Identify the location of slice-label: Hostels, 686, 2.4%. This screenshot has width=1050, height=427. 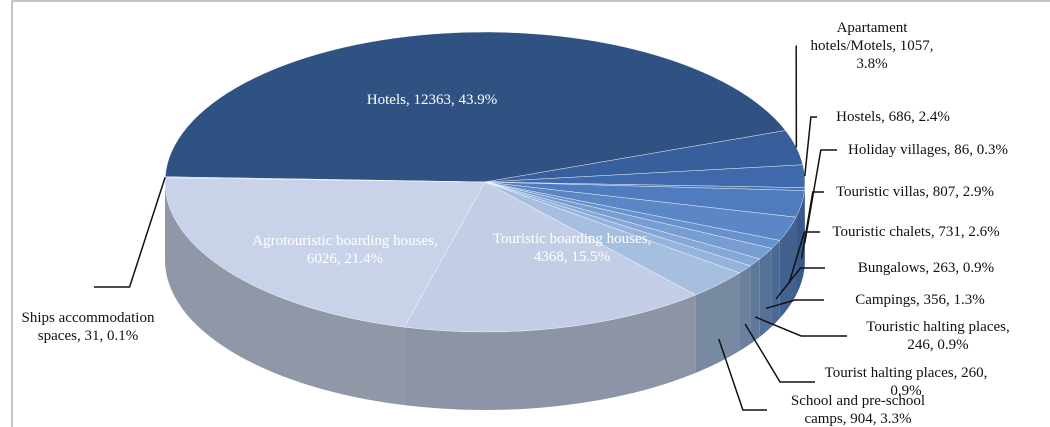
(893, 117).